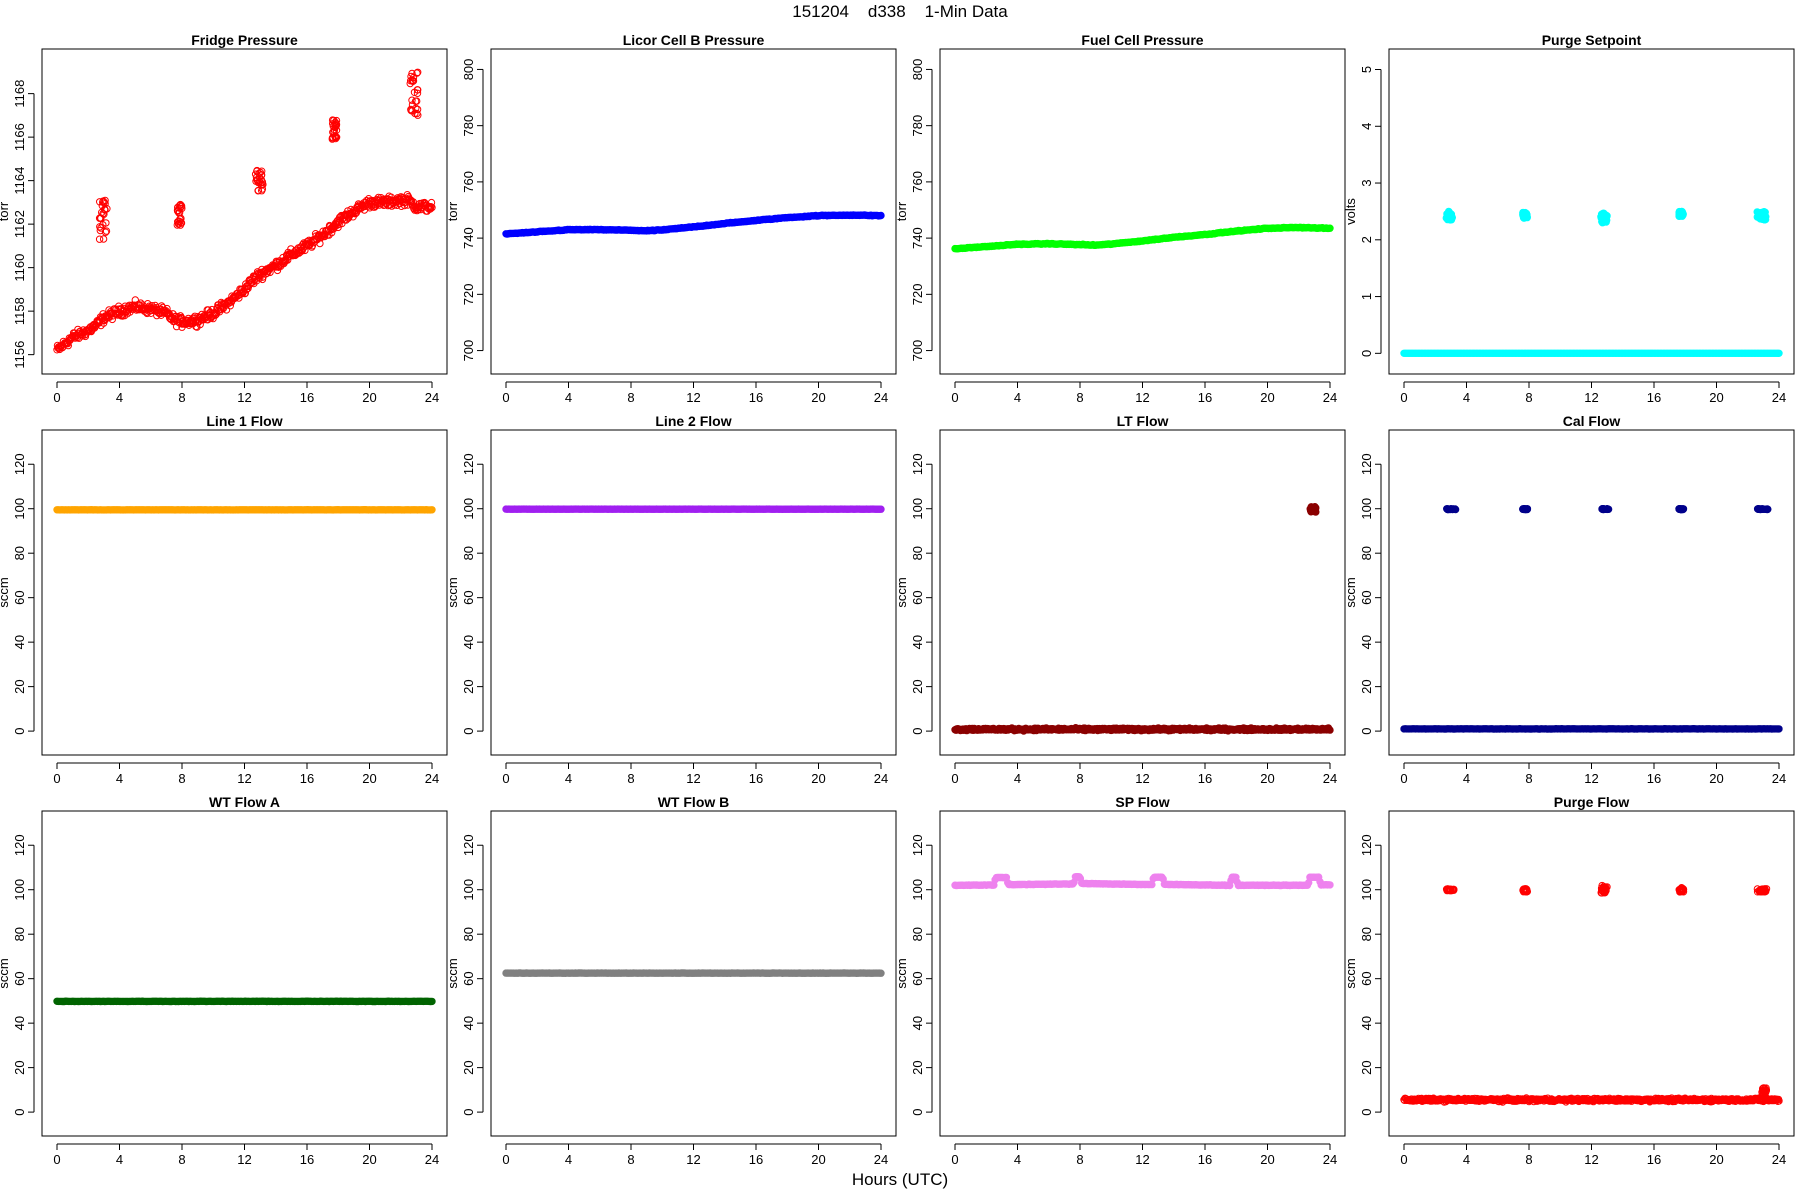  What do you see at coordinates (19, 224) in the screenshot?
I see `y-tick-label: 1162` at bounding box center [19, 224].